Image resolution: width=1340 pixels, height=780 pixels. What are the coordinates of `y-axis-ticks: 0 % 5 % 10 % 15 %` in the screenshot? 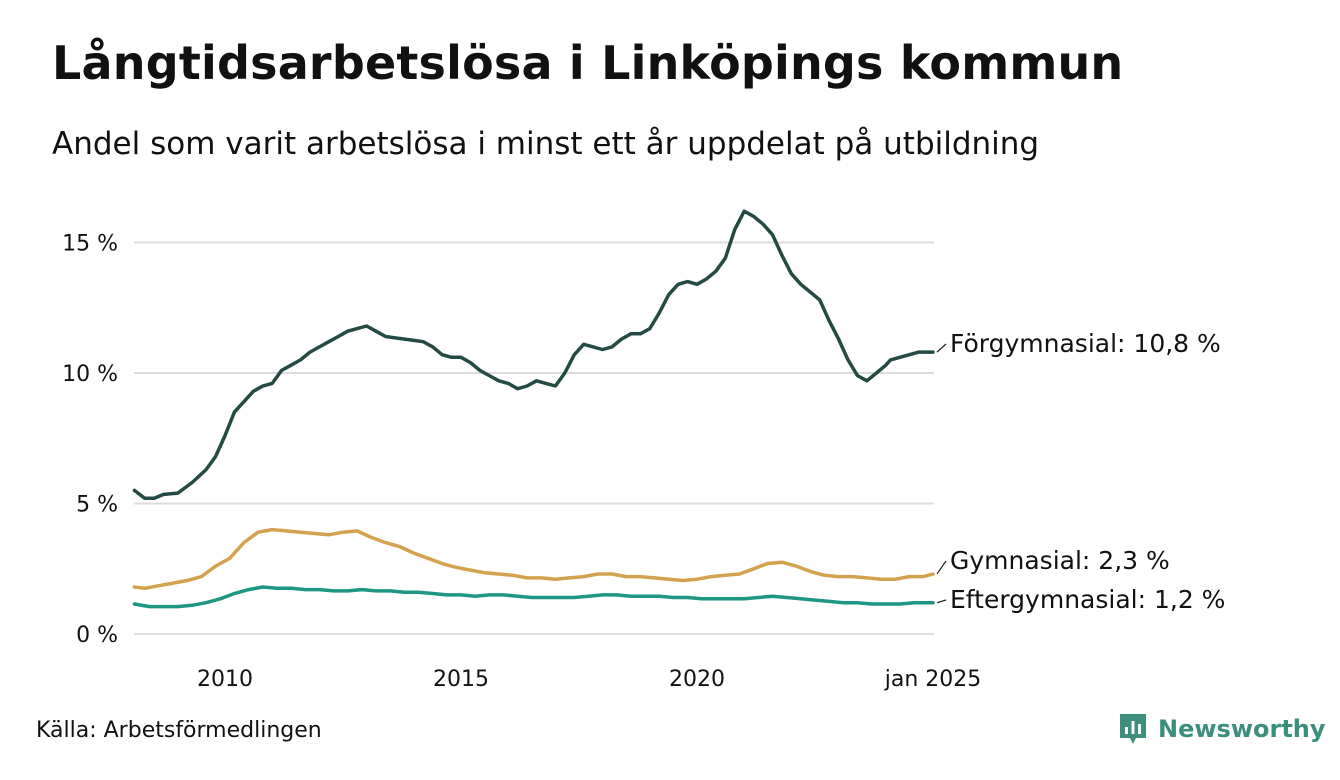 It's located at (90, 440).